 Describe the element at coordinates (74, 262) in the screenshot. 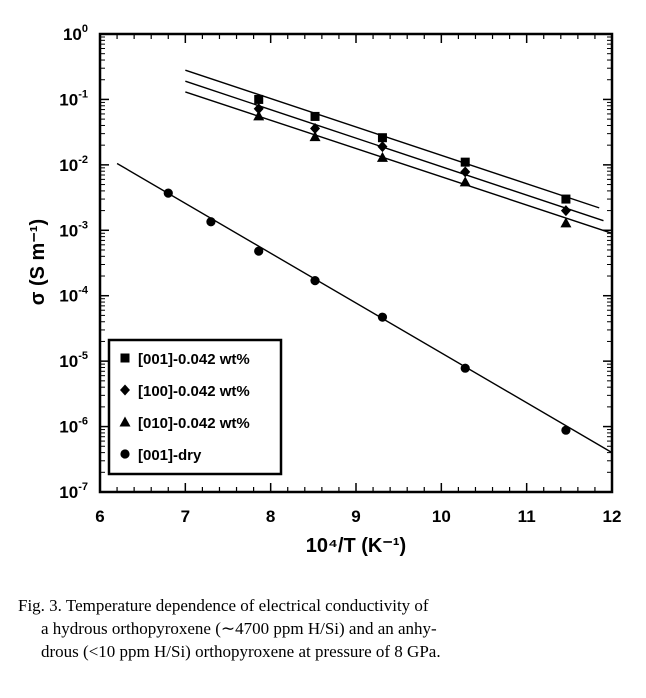

I see `y-tick-labels: 10⁰ 10⁻¹ 10⁻² 10⁻³ 10⁻⁴ 10⁻⁵ 10⁻⁶ 10⁻⁷` at that location.